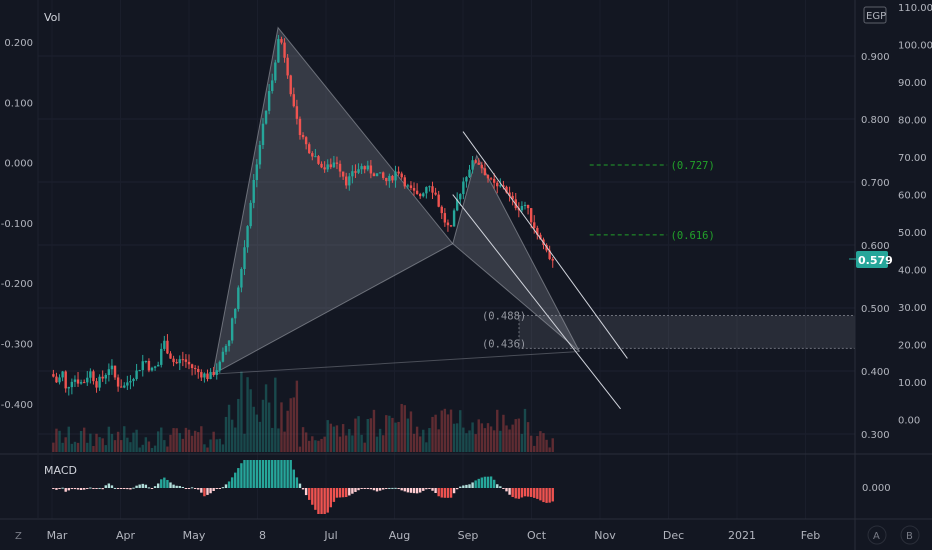 This screenshot has height=550, width=932. Describe the element at coordinates (915, 8) in the screenshot. I see `outer-tick-label: 110.00` at that location.